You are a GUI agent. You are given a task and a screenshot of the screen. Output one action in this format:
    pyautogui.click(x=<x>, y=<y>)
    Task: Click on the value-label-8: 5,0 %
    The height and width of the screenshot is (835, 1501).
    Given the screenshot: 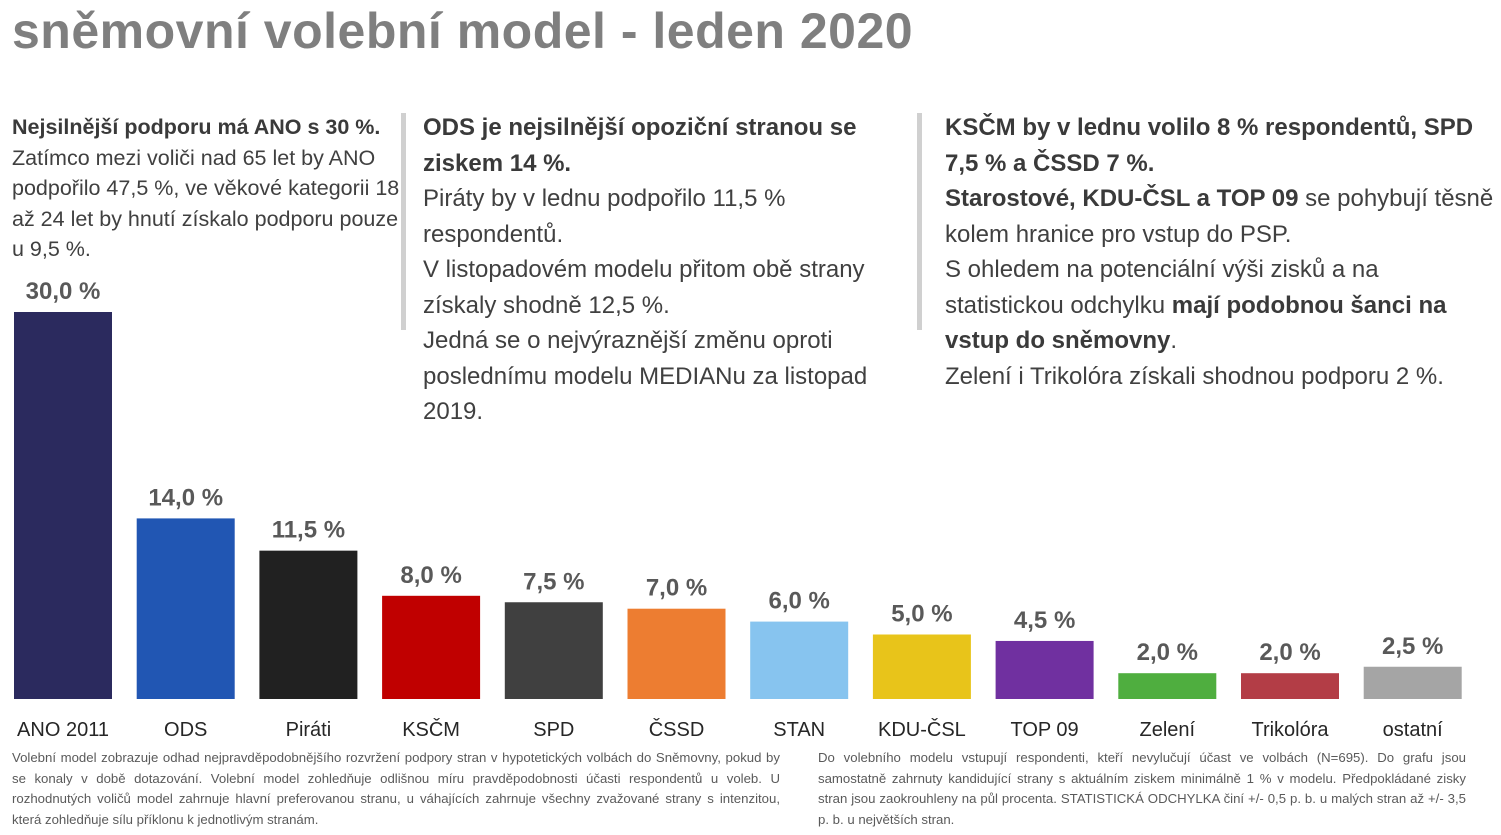 What is the action you would take?
    pyautogui.click(x=921, y=614)
    